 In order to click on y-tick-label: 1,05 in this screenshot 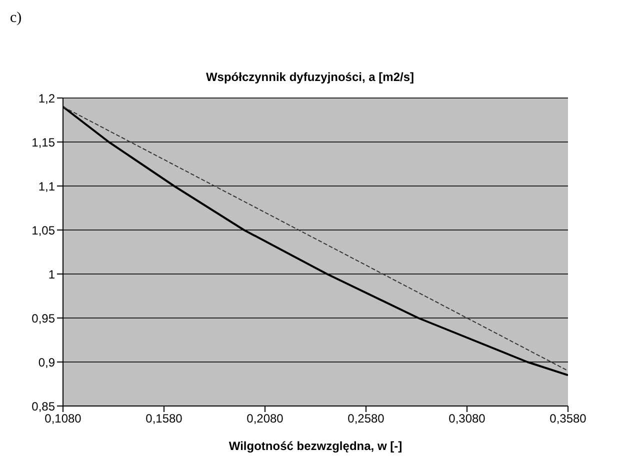, I will do `click(44, 230)`.